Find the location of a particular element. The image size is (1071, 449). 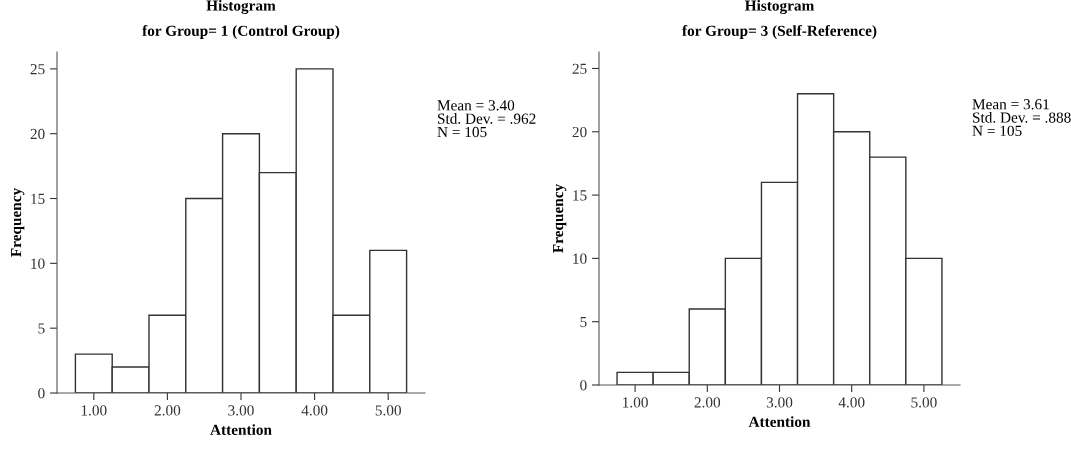

text: Mean = 3.61 Std. Dev. = .888 N = 105 is located at coordinates (1021, 118).